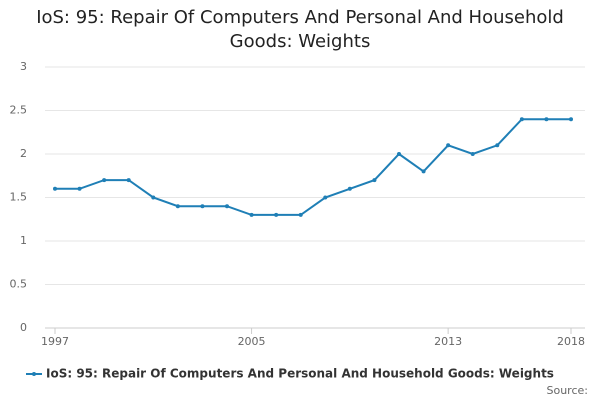  What do you see at coordinates (23, 66) in the screenshot?
I see `y-tick-label: 3` at bounding box center [23, 66].